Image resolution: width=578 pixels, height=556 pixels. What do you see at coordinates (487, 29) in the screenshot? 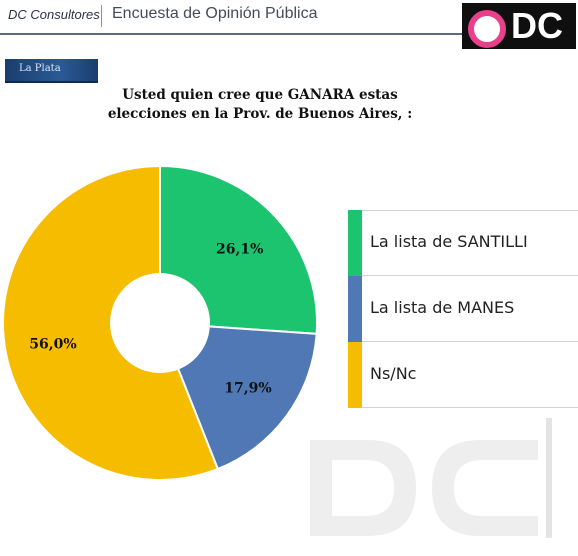
I see `logo-ring-icon` at bounding box center [487, 29].